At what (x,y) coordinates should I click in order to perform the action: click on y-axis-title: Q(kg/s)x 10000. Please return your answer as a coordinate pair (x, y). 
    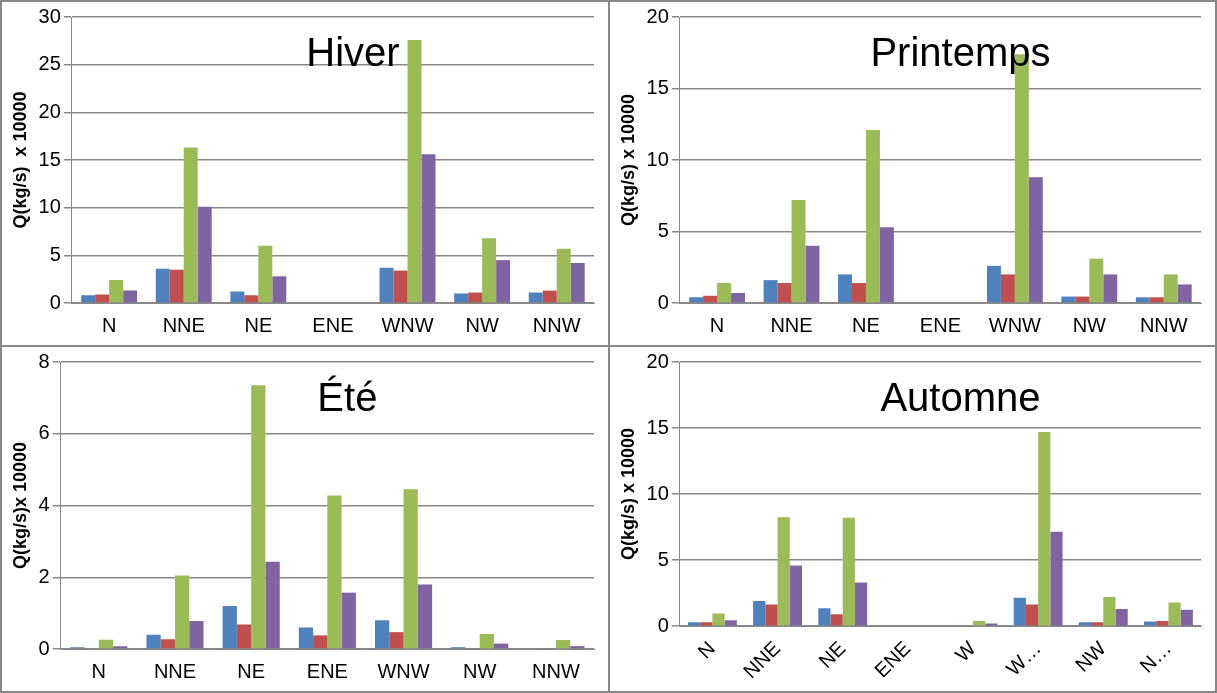
    Looking at the image, I should click on (19, 505).